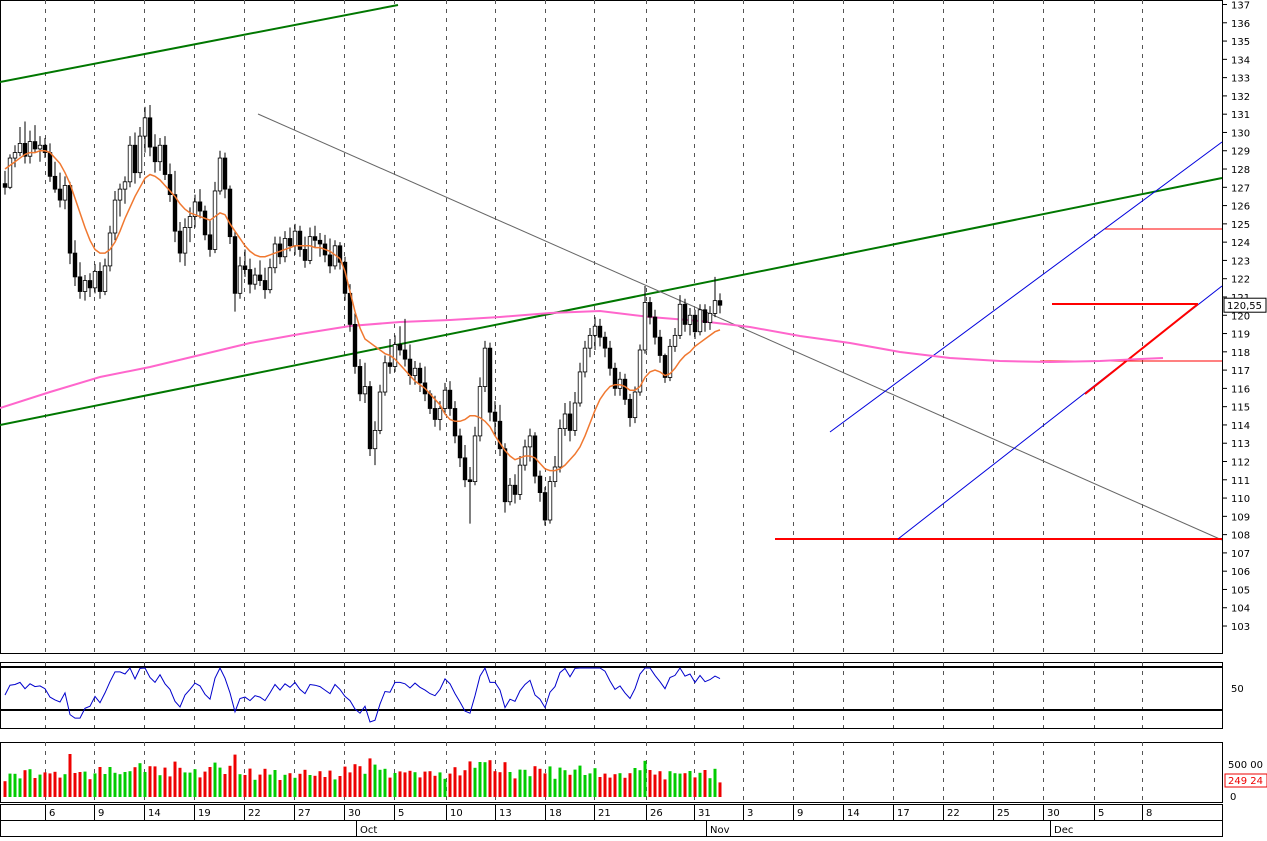 The image size is (1267, 841). What do you see at coordinates (611, 695) in the screenshot?
I see `rsi-panel-frame` at bounding box center [611, 695].